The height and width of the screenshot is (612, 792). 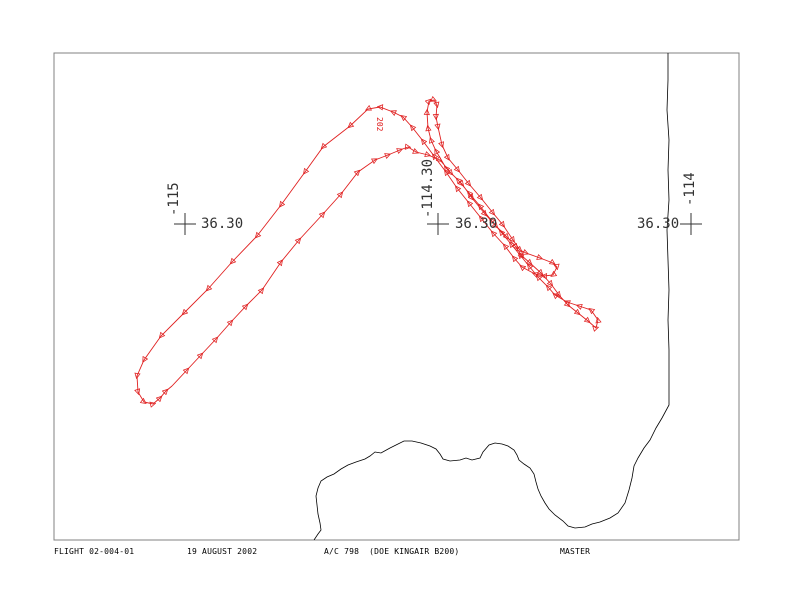 I want to click on footer-date: 19 AUGUST 2002, so click(x=222, y=551).